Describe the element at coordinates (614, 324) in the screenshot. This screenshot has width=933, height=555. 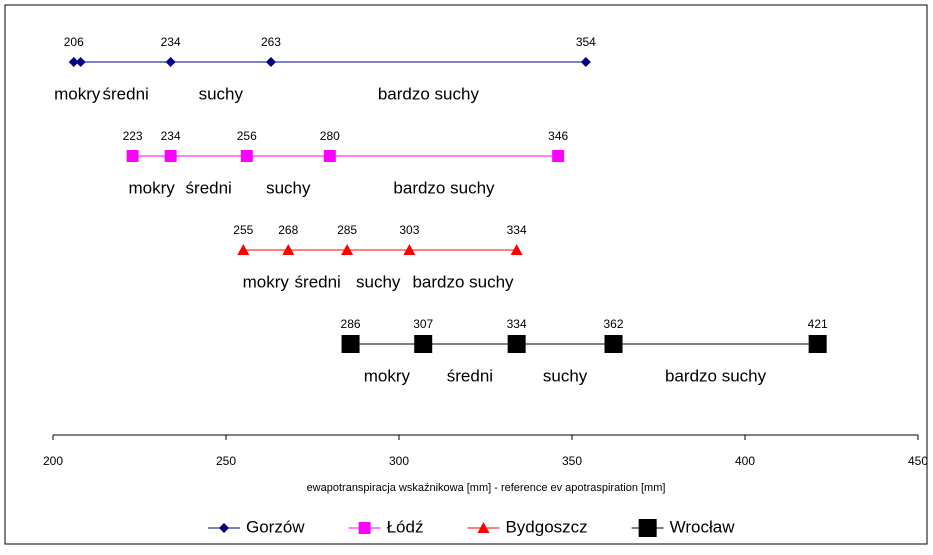
I see `value-label: 362` at that location.